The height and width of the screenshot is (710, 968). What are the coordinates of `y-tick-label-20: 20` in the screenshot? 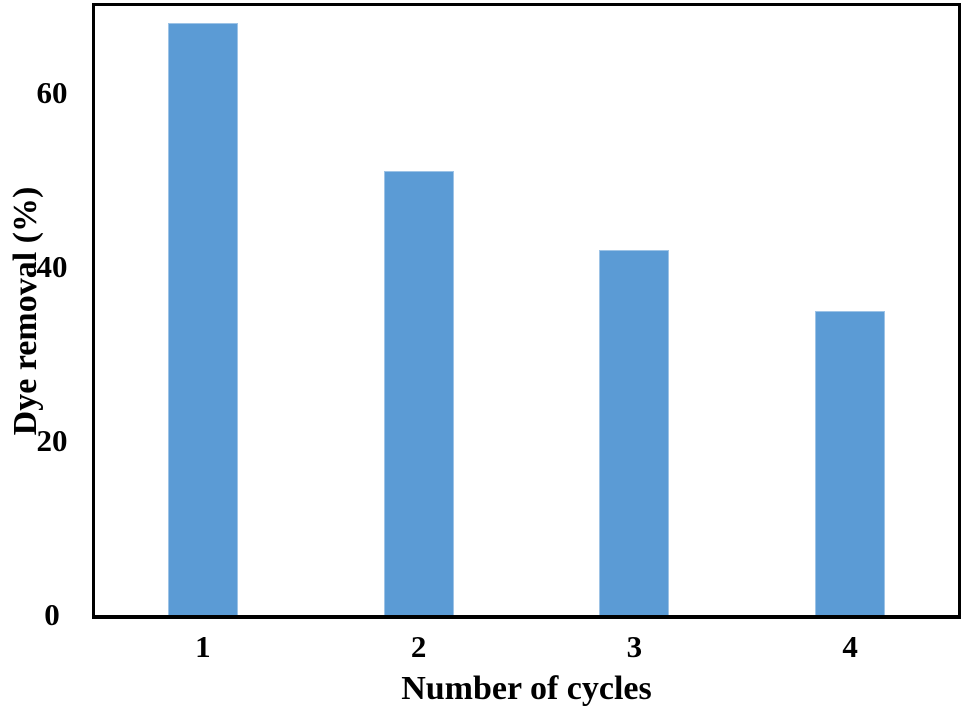 It's located at (52, 440).